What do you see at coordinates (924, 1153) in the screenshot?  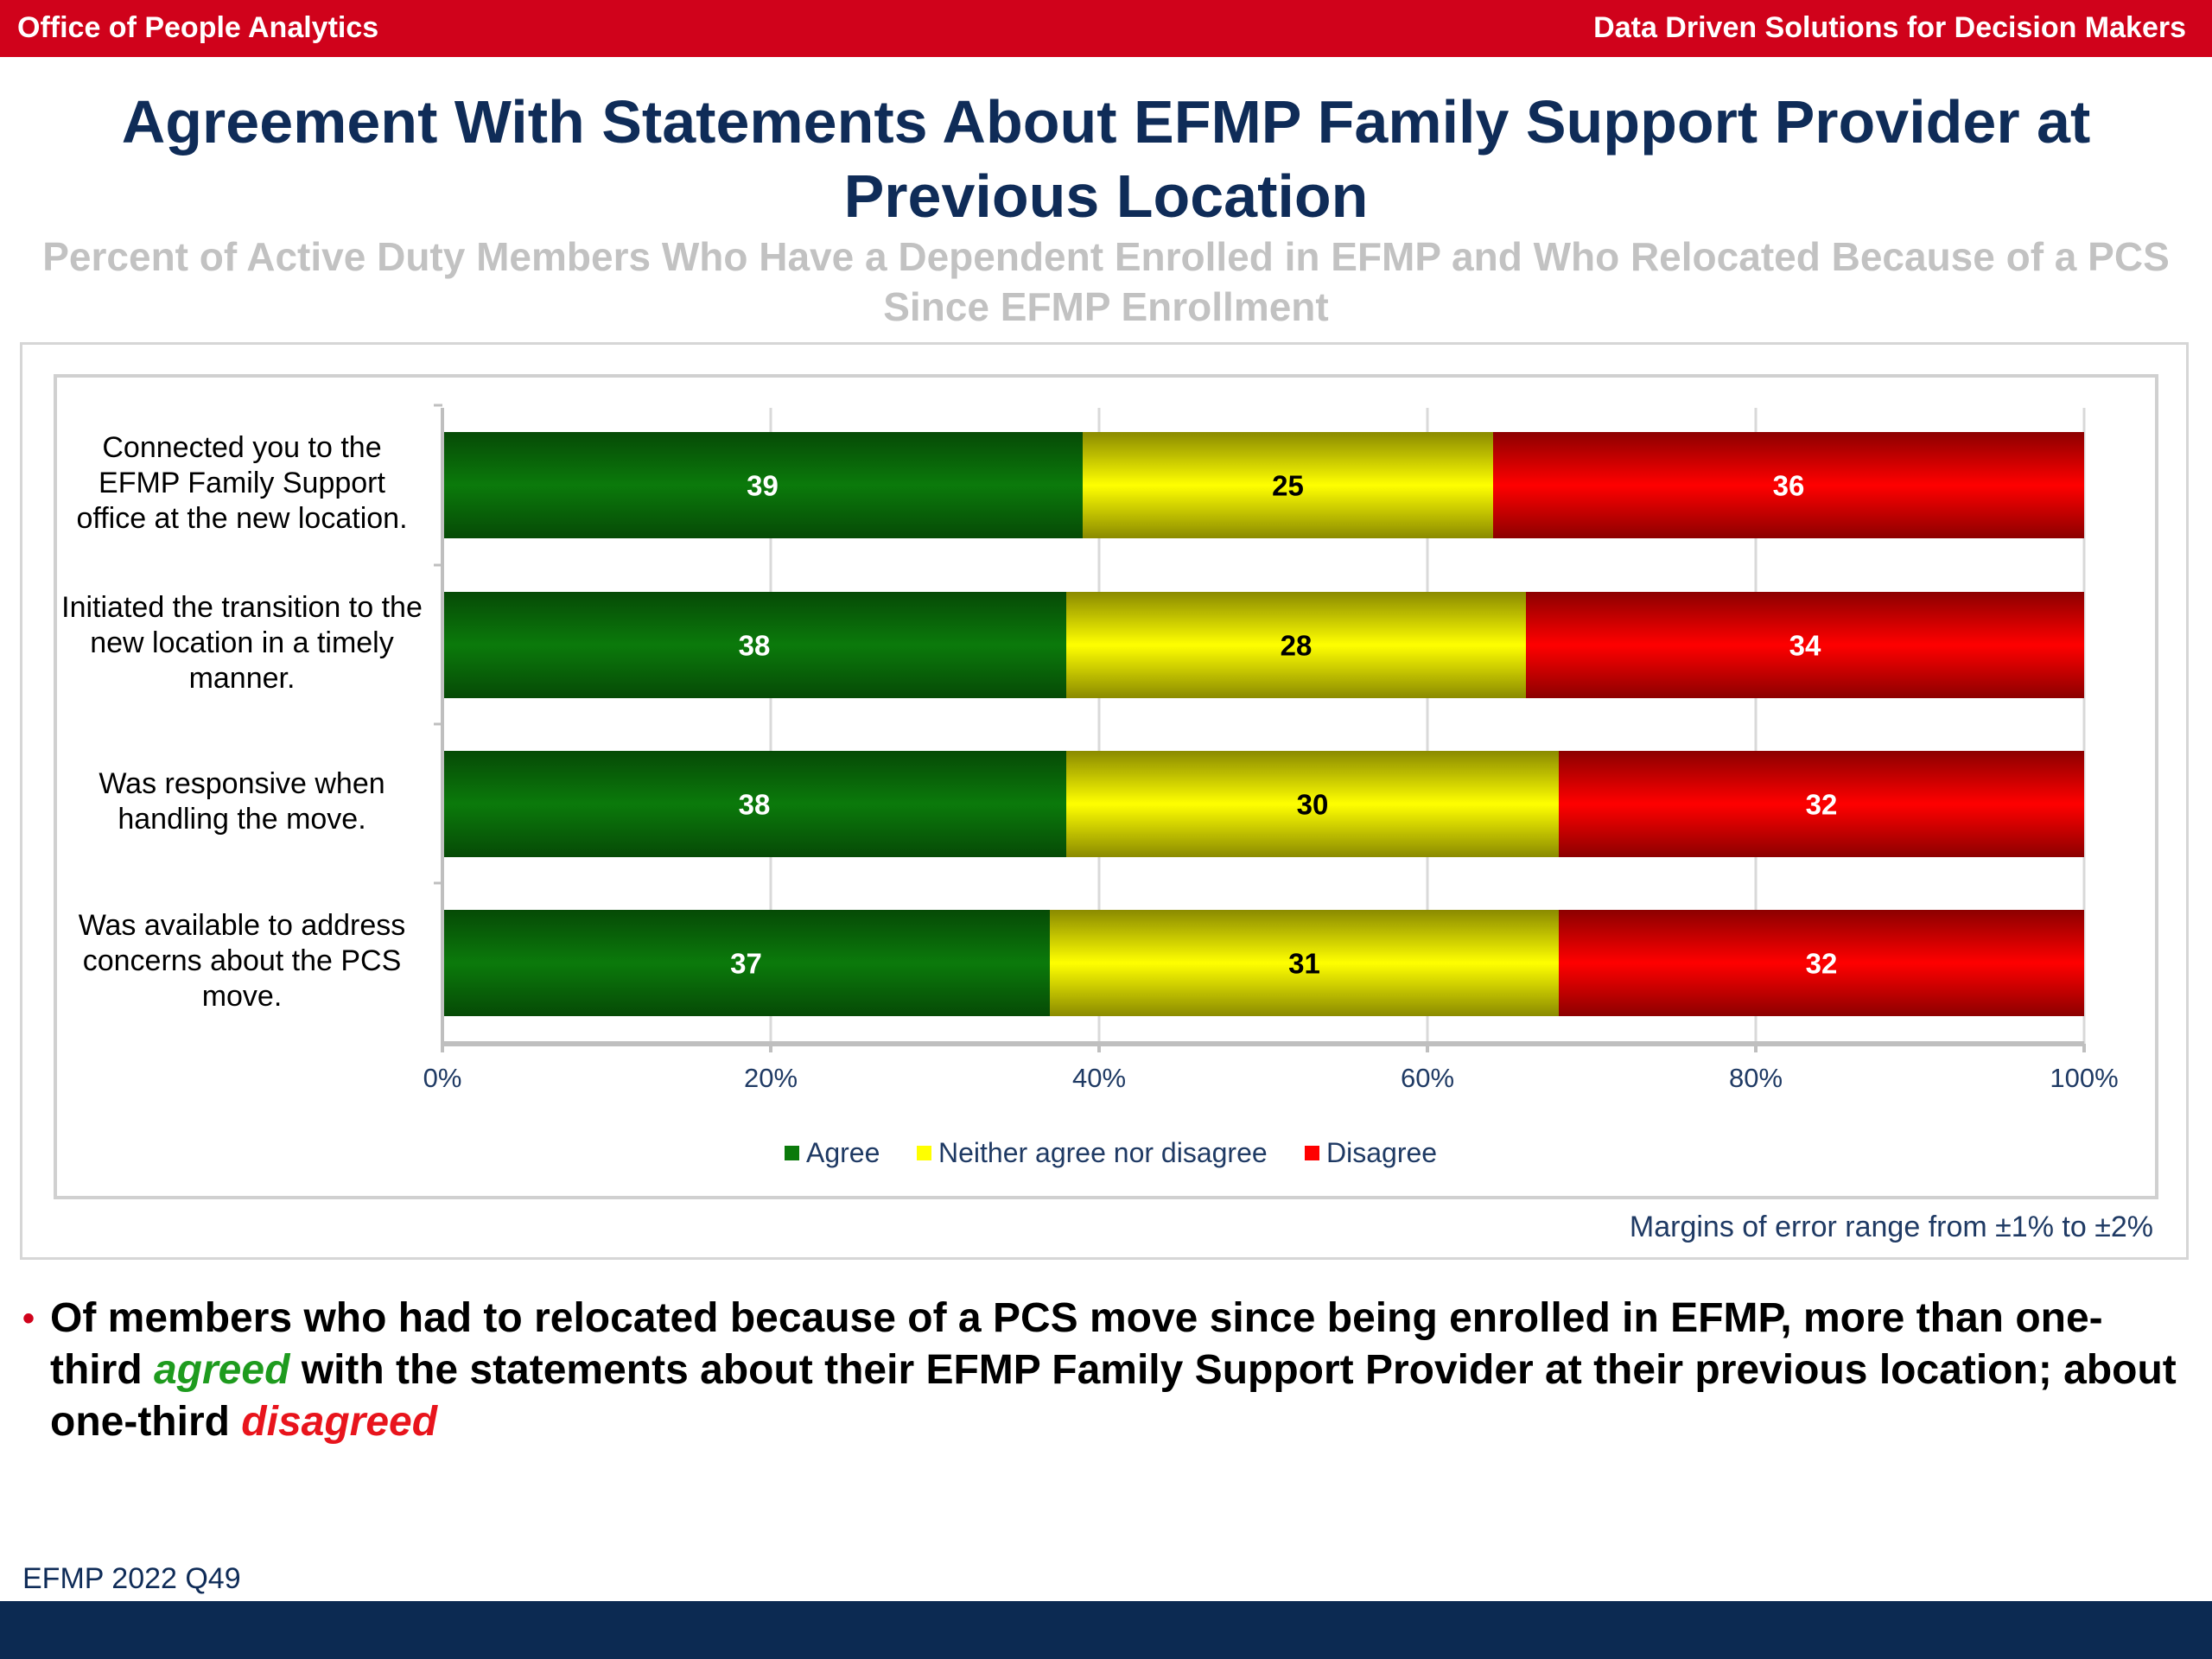 I see `legend-swatch-neither` at bounding box center [924, 1153].